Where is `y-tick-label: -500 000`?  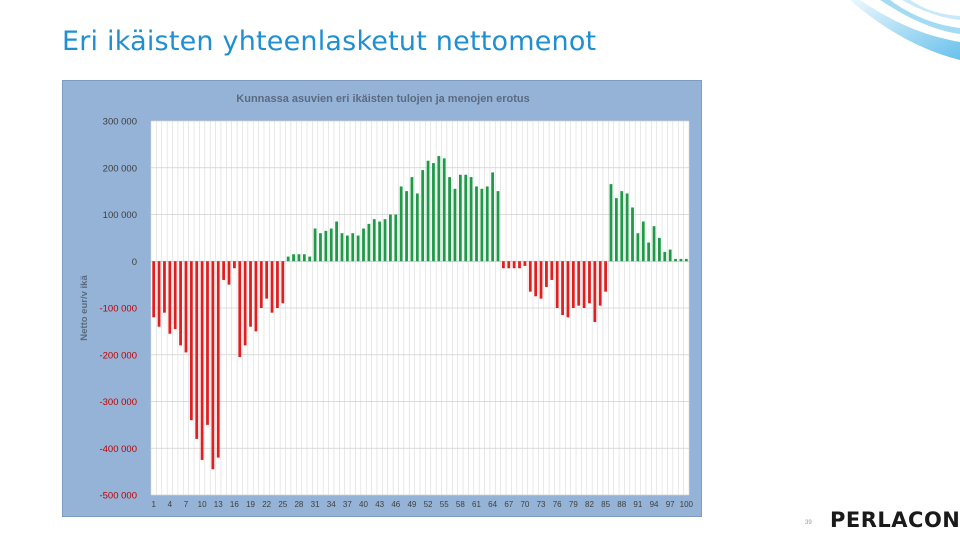
y-tick-label: -500 000 is located at coordinates (118, 496).